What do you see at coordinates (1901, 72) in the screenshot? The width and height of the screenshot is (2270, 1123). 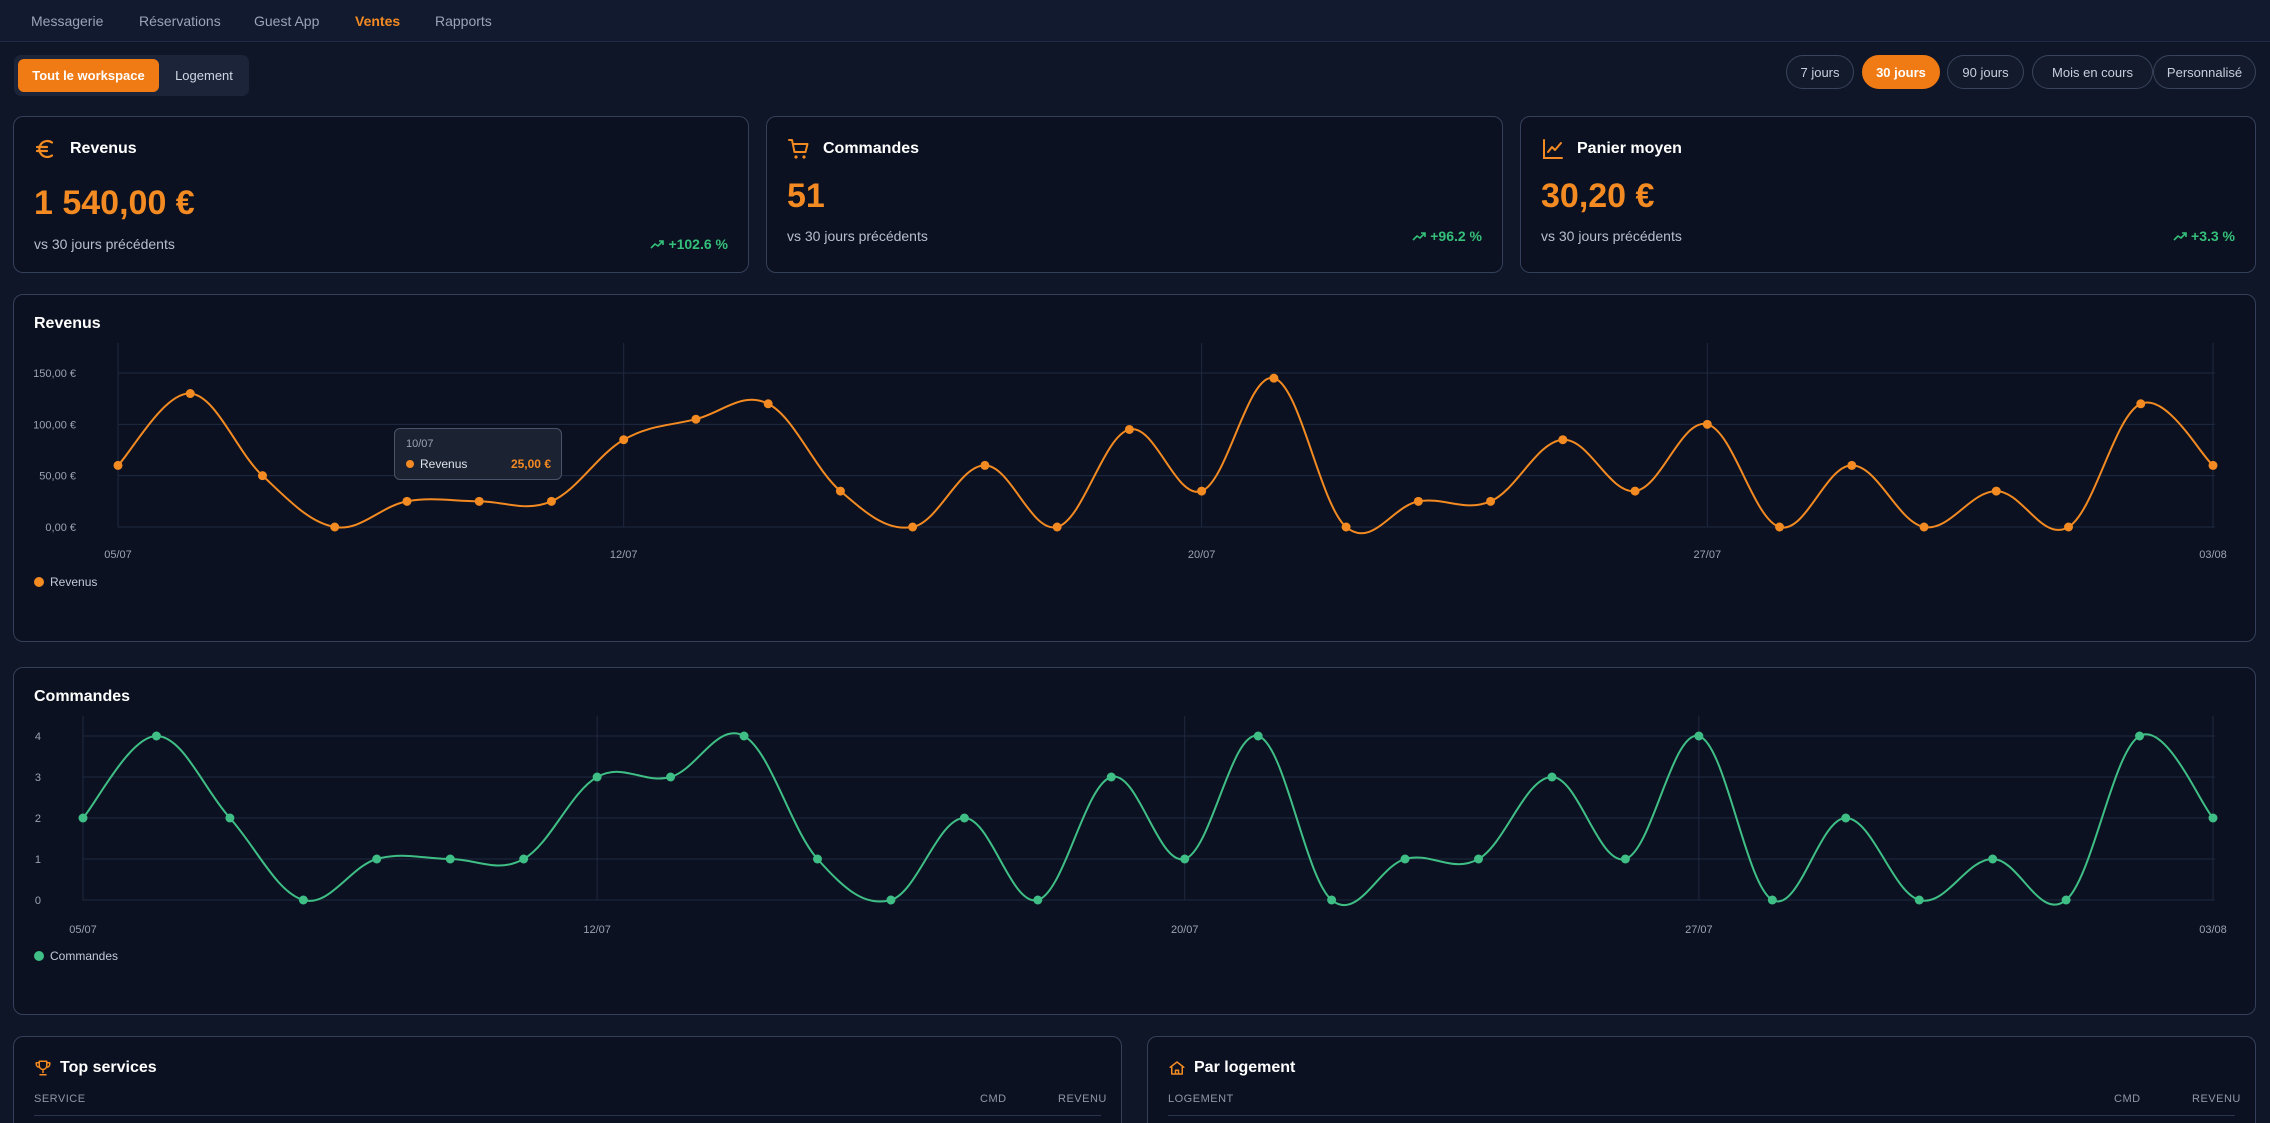 I see `range-30-days-button: 30 jours` at bounding box center [1901, 72].